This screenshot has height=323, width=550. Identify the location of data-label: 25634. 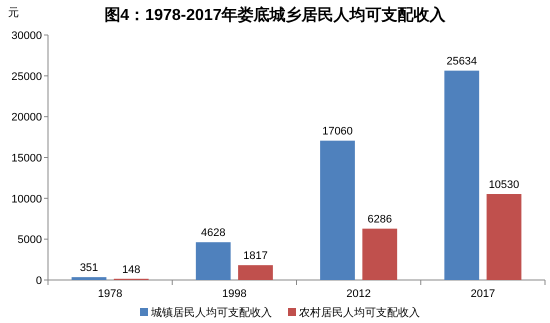
(462, 62).